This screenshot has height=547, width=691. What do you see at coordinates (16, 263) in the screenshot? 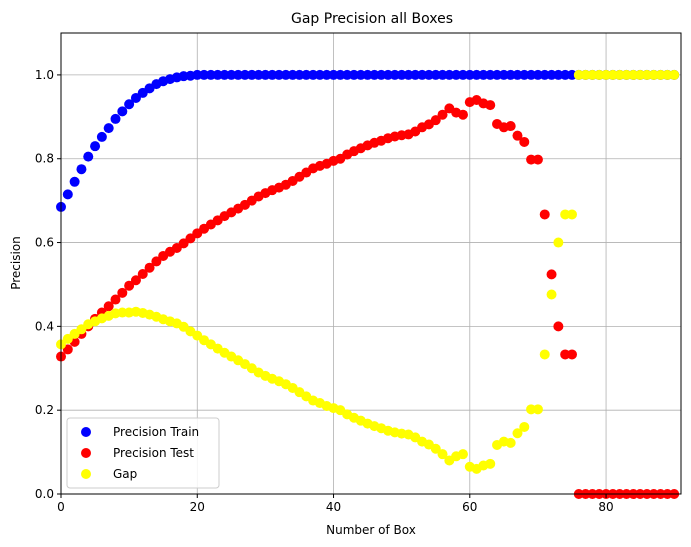
I see `y-axis-label: Precision` at bounding box center [16, 263].